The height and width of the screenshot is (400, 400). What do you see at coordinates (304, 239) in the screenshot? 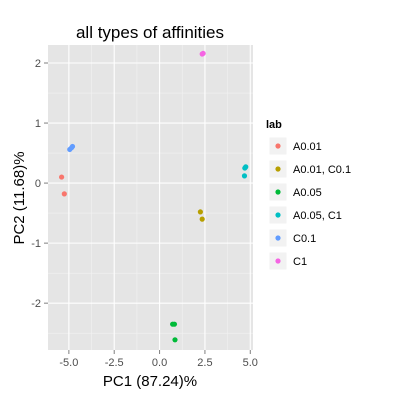
I see `legend-label: C0.1` at bounding box center [304, 239].